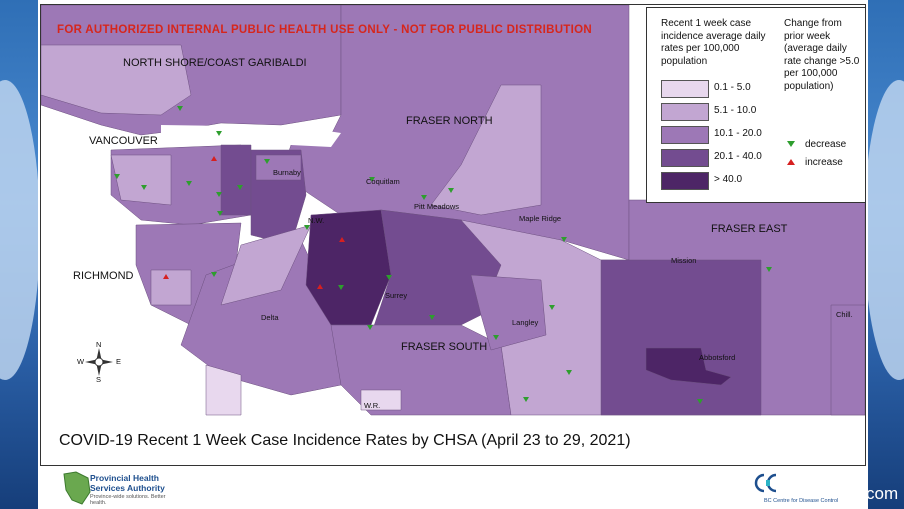 Image resolution: width=904 pixels, height=509 pixels. What do you see at coordinates (732, 87) in the screenshot?
I see `legend-bin-label-1: 0.1 - 5.0` at bounding box center [732, 87].